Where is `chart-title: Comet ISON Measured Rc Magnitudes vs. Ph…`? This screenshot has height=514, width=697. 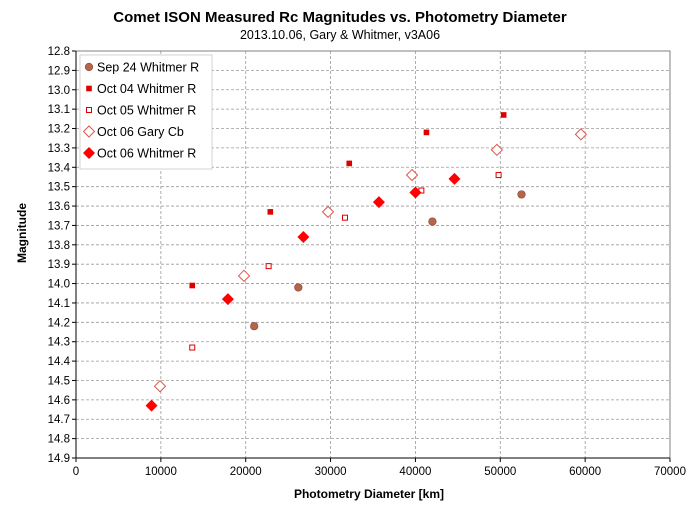 chart-title: Comet ISON Measured Rc Magnitudes vs. Ph… is located at coordinates (340, 17).